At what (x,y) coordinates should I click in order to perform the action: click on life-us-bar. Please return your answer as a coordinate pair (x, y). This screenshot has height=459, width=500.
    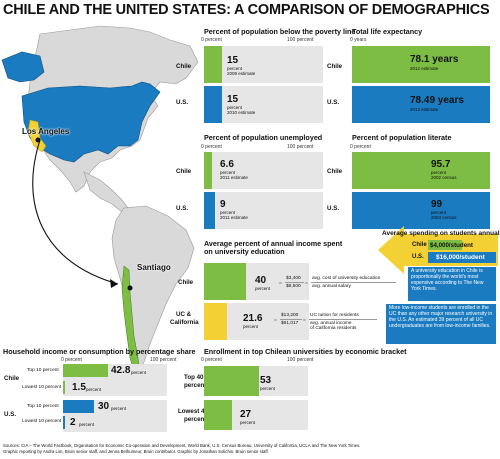
    Looking at the image, I should click on (421, 104).